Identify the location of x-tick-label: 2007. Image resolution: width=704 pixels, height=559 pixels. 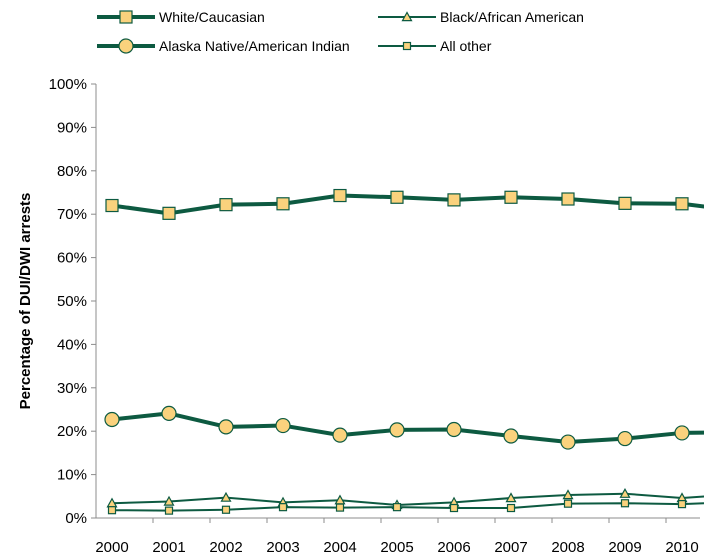
(510, 547).